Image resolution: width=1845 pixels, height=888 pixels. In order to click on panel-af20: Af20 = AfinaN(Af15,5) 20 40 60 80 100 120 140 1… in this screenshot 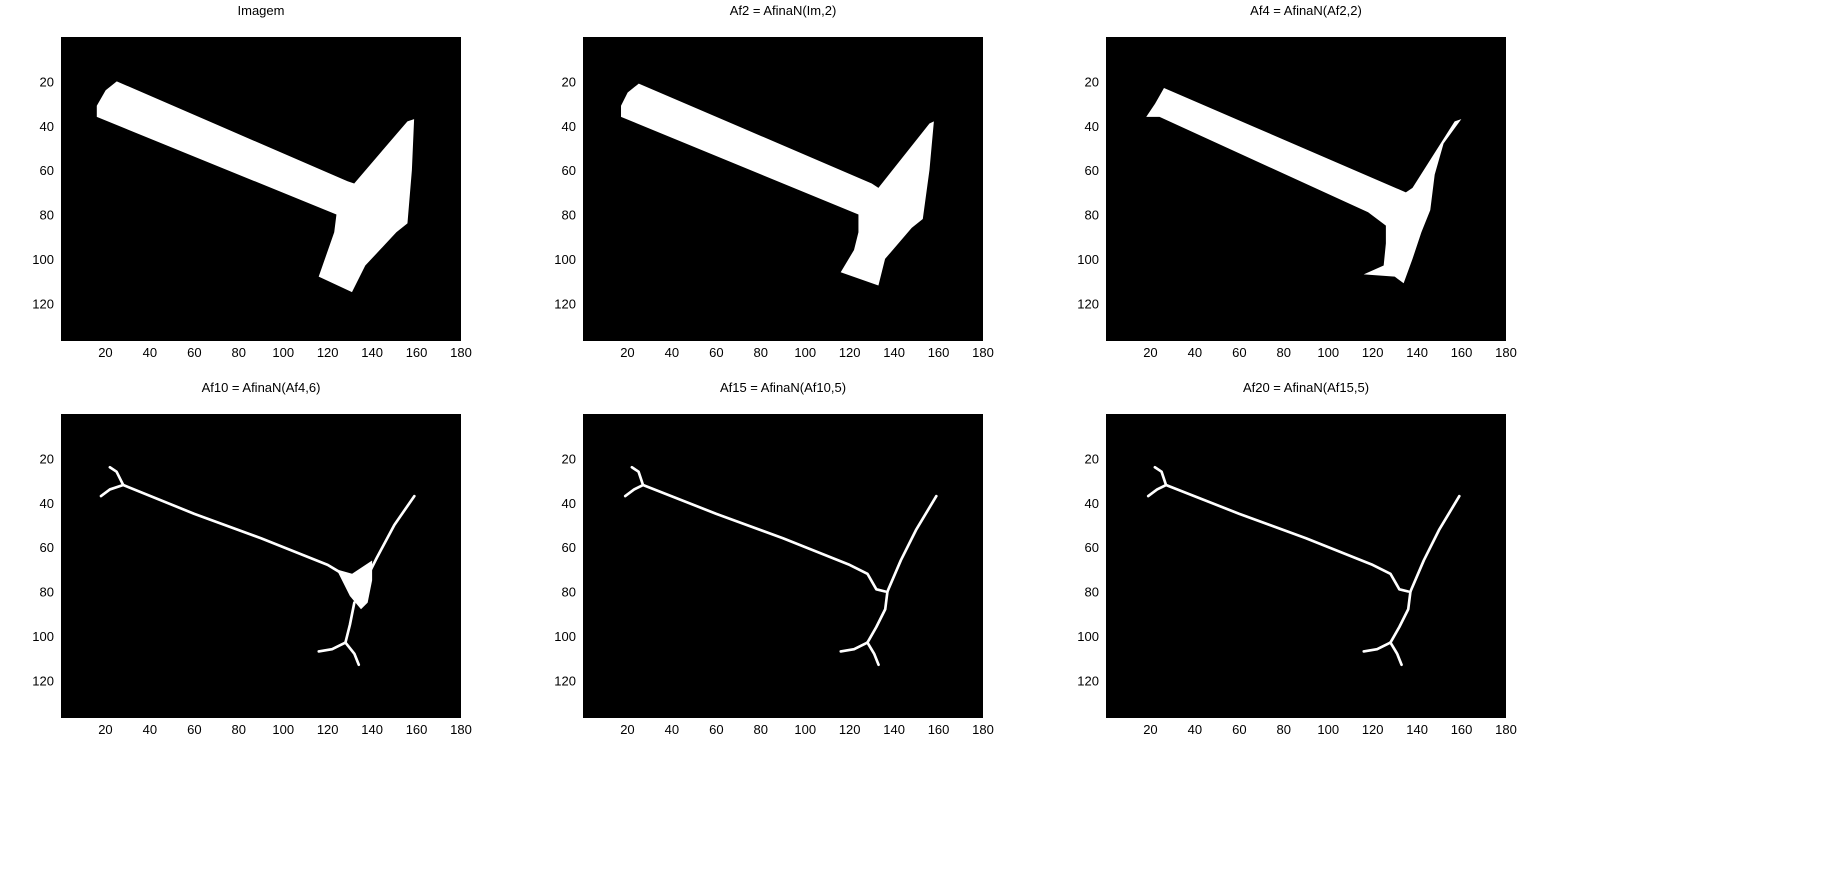, I will do `click(1297, 558)`.